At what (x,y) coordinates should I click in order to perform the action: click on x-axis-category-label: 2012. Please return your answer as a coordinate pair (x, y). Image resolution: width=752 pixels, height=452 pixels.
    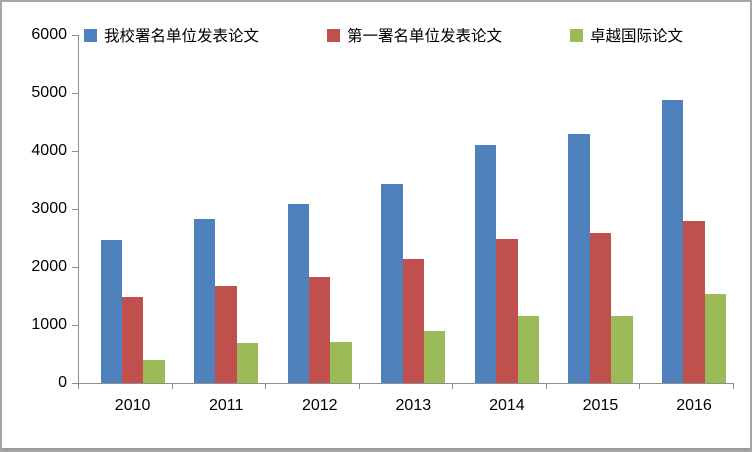
    Looking at the image, I should click on (319, 405).